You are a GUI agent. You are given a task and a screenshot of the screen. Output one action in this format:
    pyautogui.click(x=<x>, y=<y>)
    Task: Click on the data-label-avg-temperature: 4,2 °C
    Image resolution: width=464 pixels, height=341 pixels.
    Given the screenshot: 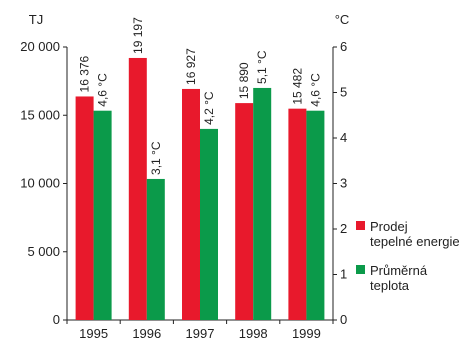 What is the action you would take?
    pyautogui.click(x=209, y=108)
    